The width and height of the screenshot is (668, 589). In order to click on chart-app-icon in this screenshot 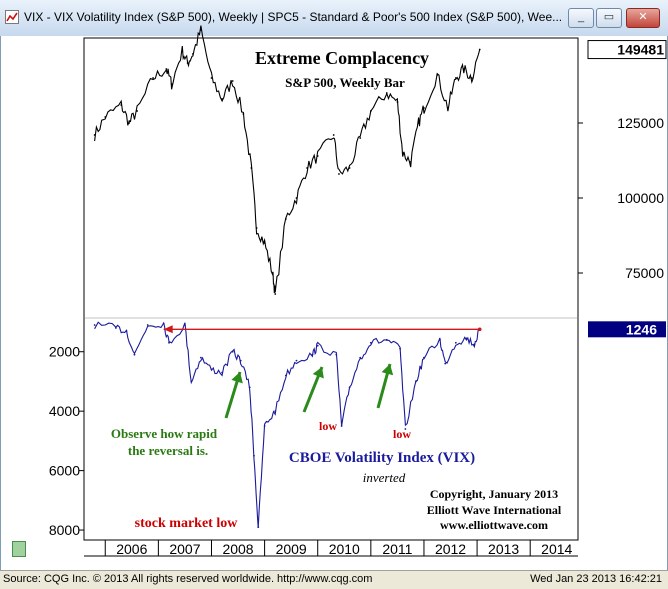, I will do `click(12, 17)`.